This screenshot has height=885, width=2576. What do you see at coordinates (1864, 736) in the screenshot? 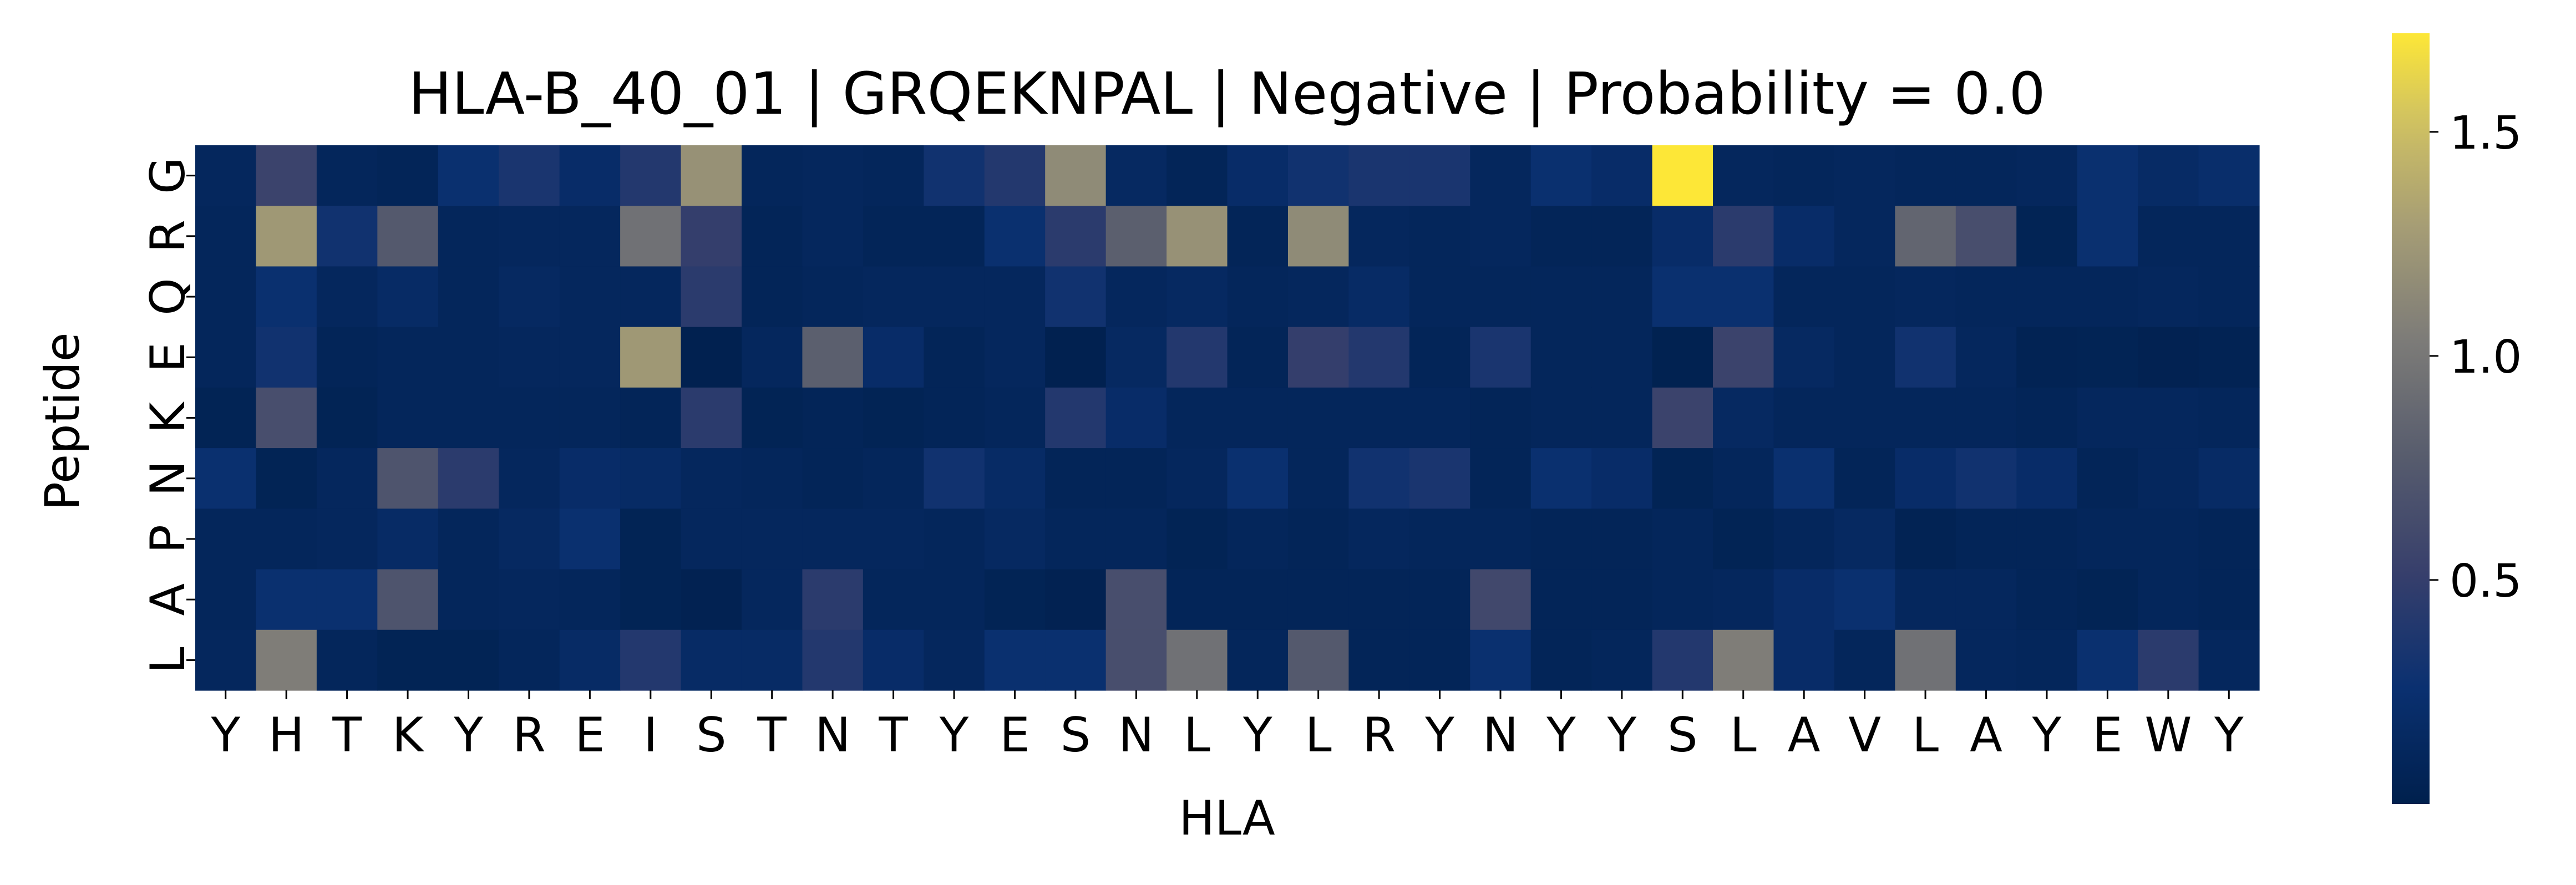
I see `x-tick-label: V` at bounding box center [1864, 736].